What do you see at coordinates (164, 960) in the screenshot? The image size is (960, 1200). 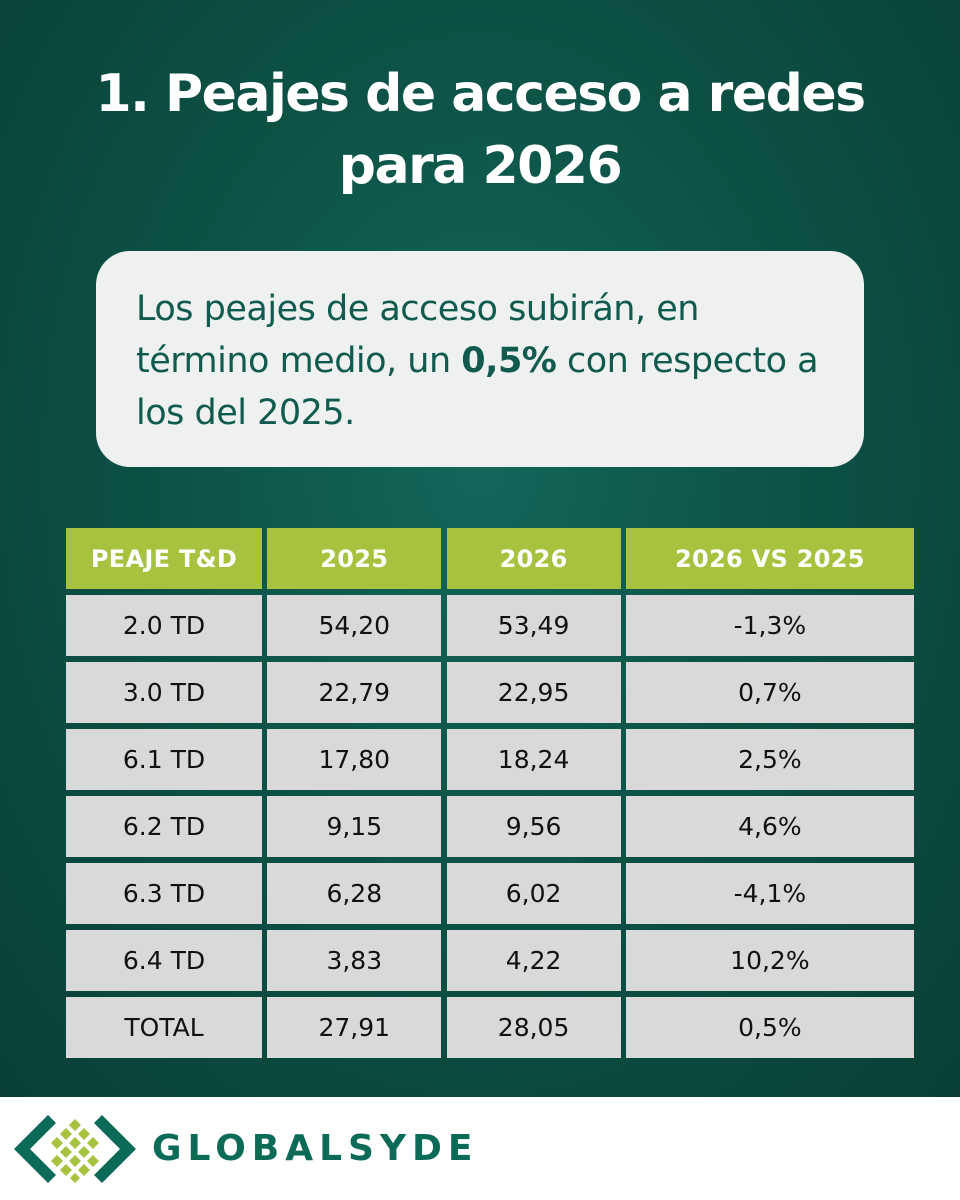 I see `table-cell-tariff: 6.4 TD` at bounding box center [164, 960].